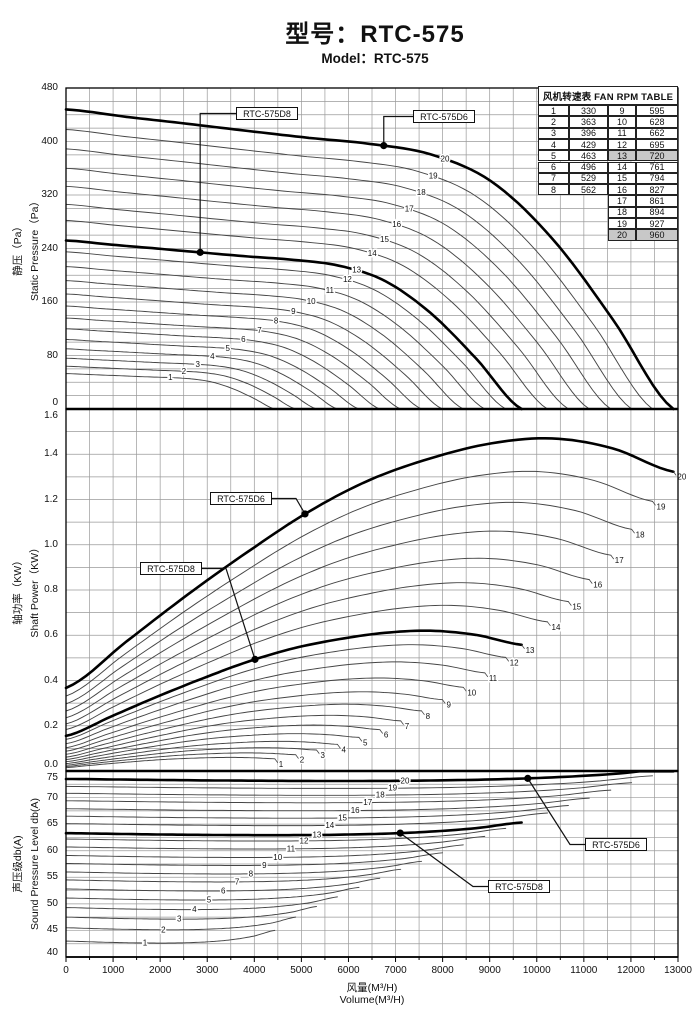 The width and height of the screenshot is (700, 1019). What do you see at coordinates (330, 290) in the screenshot?
I see `pressure-curve-label-11: 11` at bounding box center [330, 290].